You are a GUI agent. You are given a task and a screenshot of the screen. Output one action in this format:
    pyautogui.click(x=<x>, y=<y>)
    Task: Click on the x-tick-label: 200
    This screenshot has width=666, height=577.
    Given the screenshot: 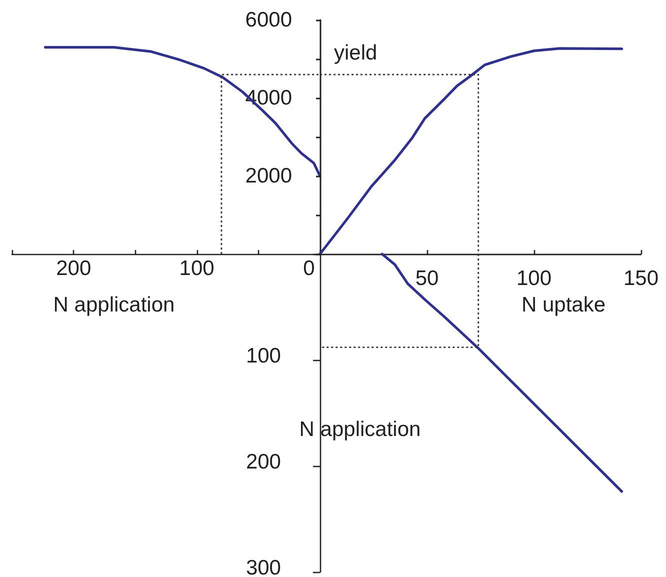 What is the action you would take?
    pyautogui.click(x=74, y=268)
    